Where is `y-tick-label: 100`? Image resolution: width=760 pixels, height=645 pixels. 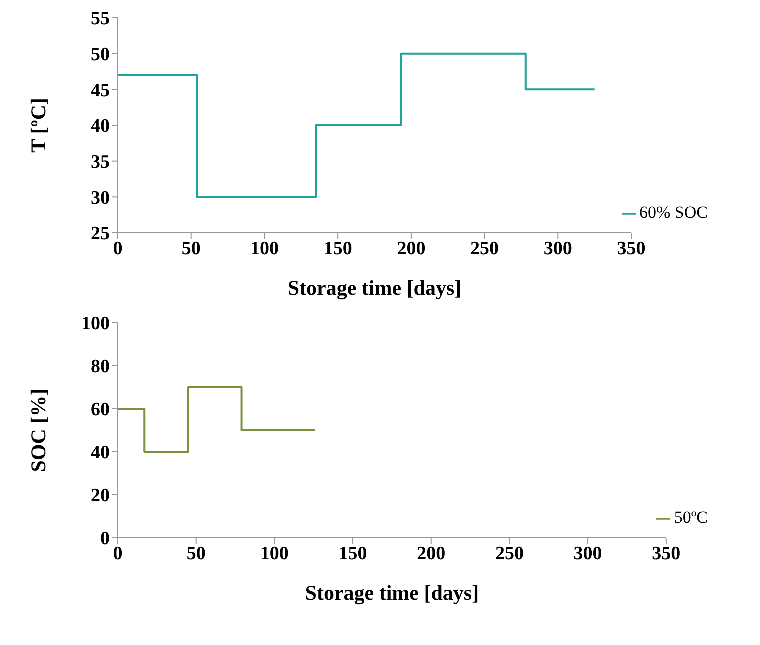 y-tick-label: 100 is located at coordinates (96, 324).